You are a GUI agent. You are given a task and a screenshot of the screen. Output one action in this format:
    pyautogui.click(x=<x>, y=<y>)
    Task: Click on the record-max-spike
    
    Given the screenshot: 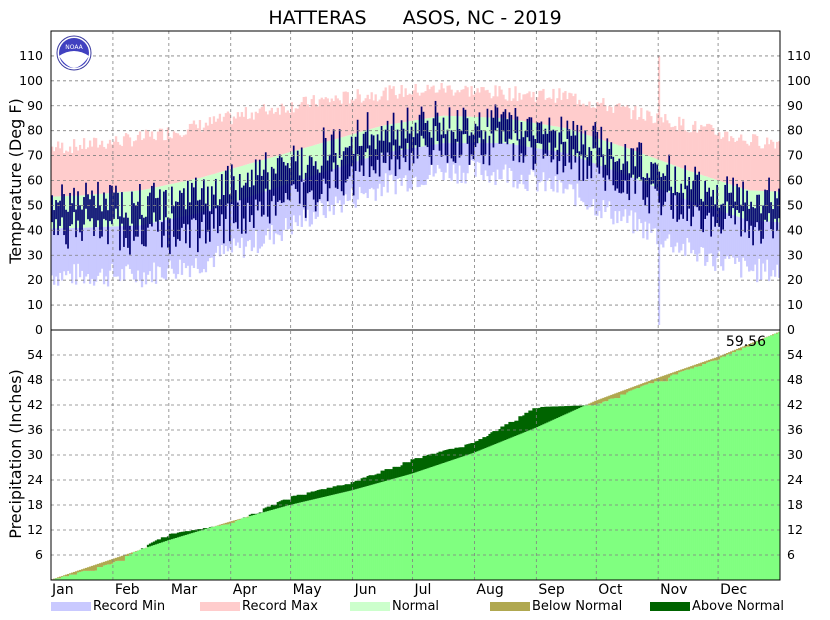 What is the action you would take?
    pyautogui.click(x=659, y=93)
    